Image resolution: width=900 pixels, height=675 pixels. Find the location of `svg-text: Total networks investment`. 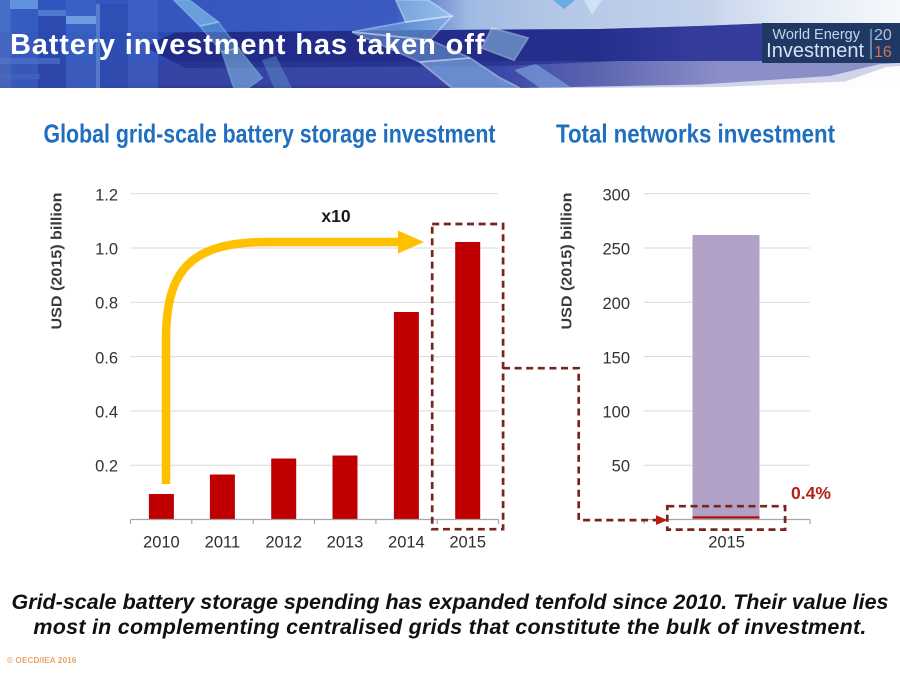

svg-text: Total networks investment is located at coordinates (695, 134).